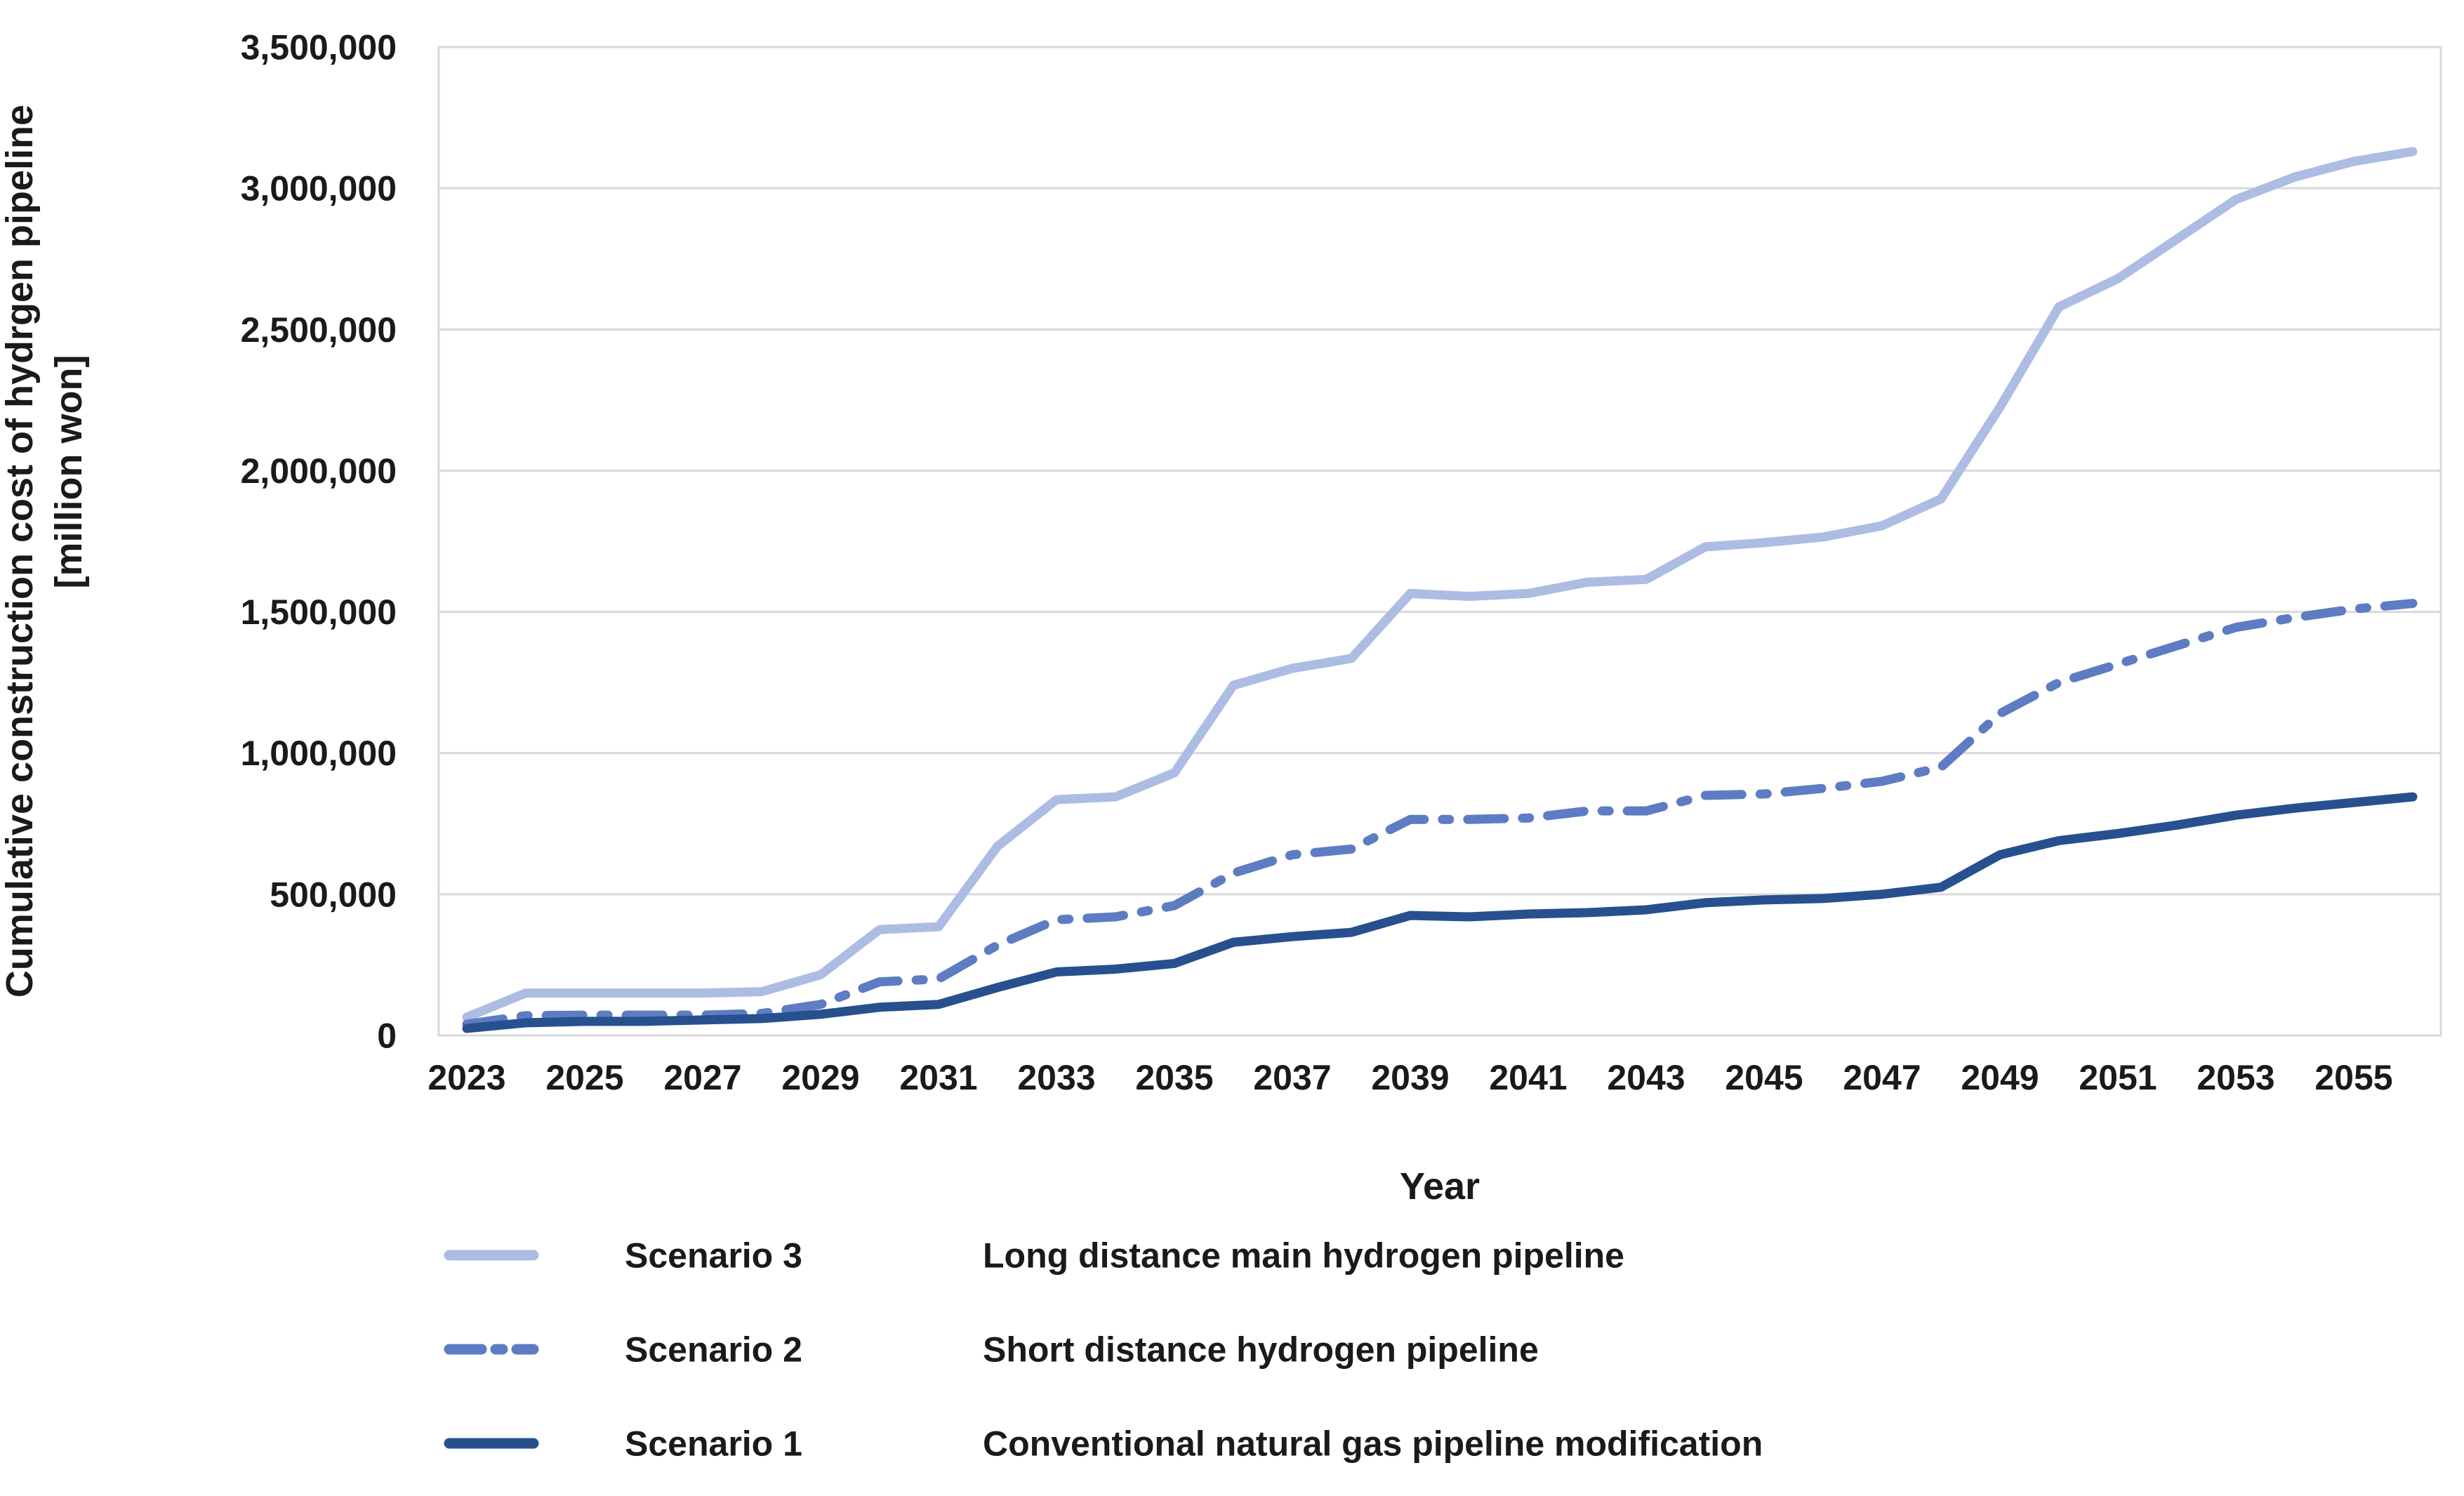 The image size is (2464, 1496). What do you see at coordinates (387, 1036) in the screenshot?
I see `y-tick-label: 0` at bounding box center [387, 1036].